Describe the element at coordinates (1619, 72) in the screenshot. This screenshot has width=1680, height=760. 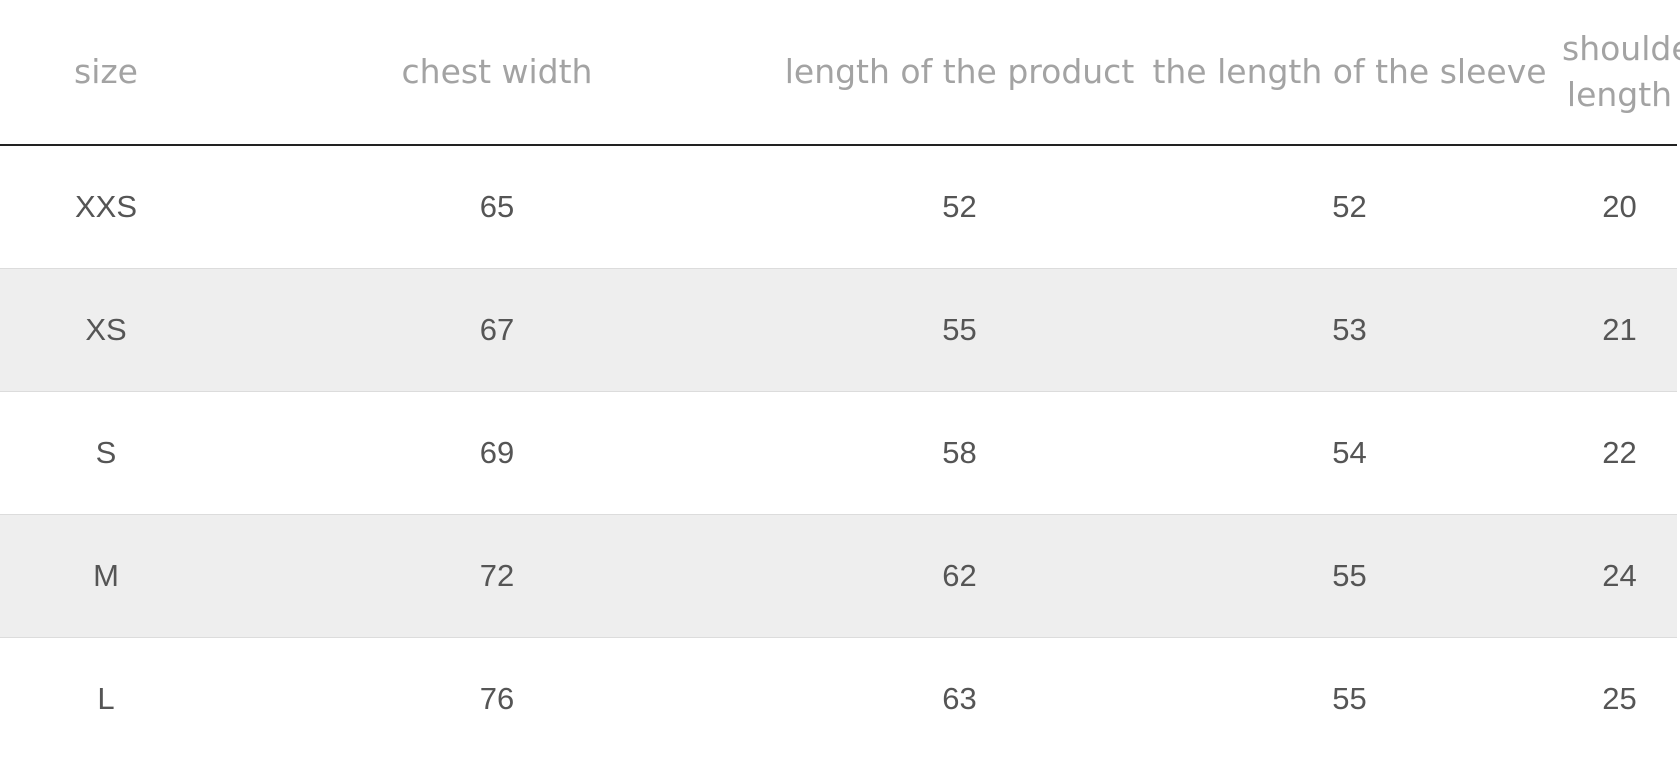
I see `header-shoulder-length: shoulder length` at that location.